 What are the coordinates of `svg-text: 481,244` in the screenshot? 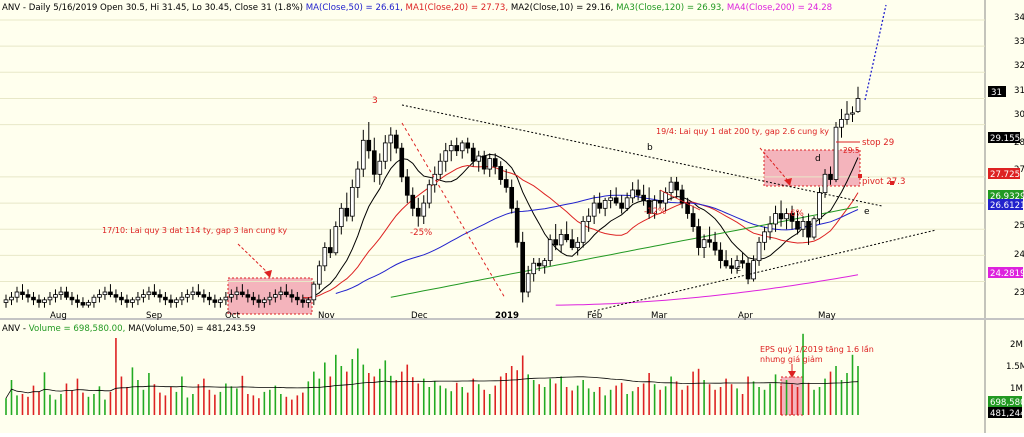 It's located at (1007, 414).